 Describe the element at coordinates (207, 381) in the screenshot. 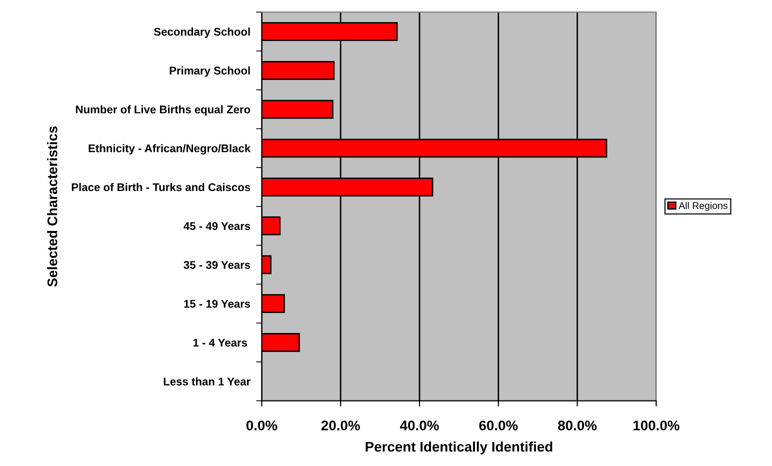

I see `y-tick-label: Less than 1 Year` at that location.